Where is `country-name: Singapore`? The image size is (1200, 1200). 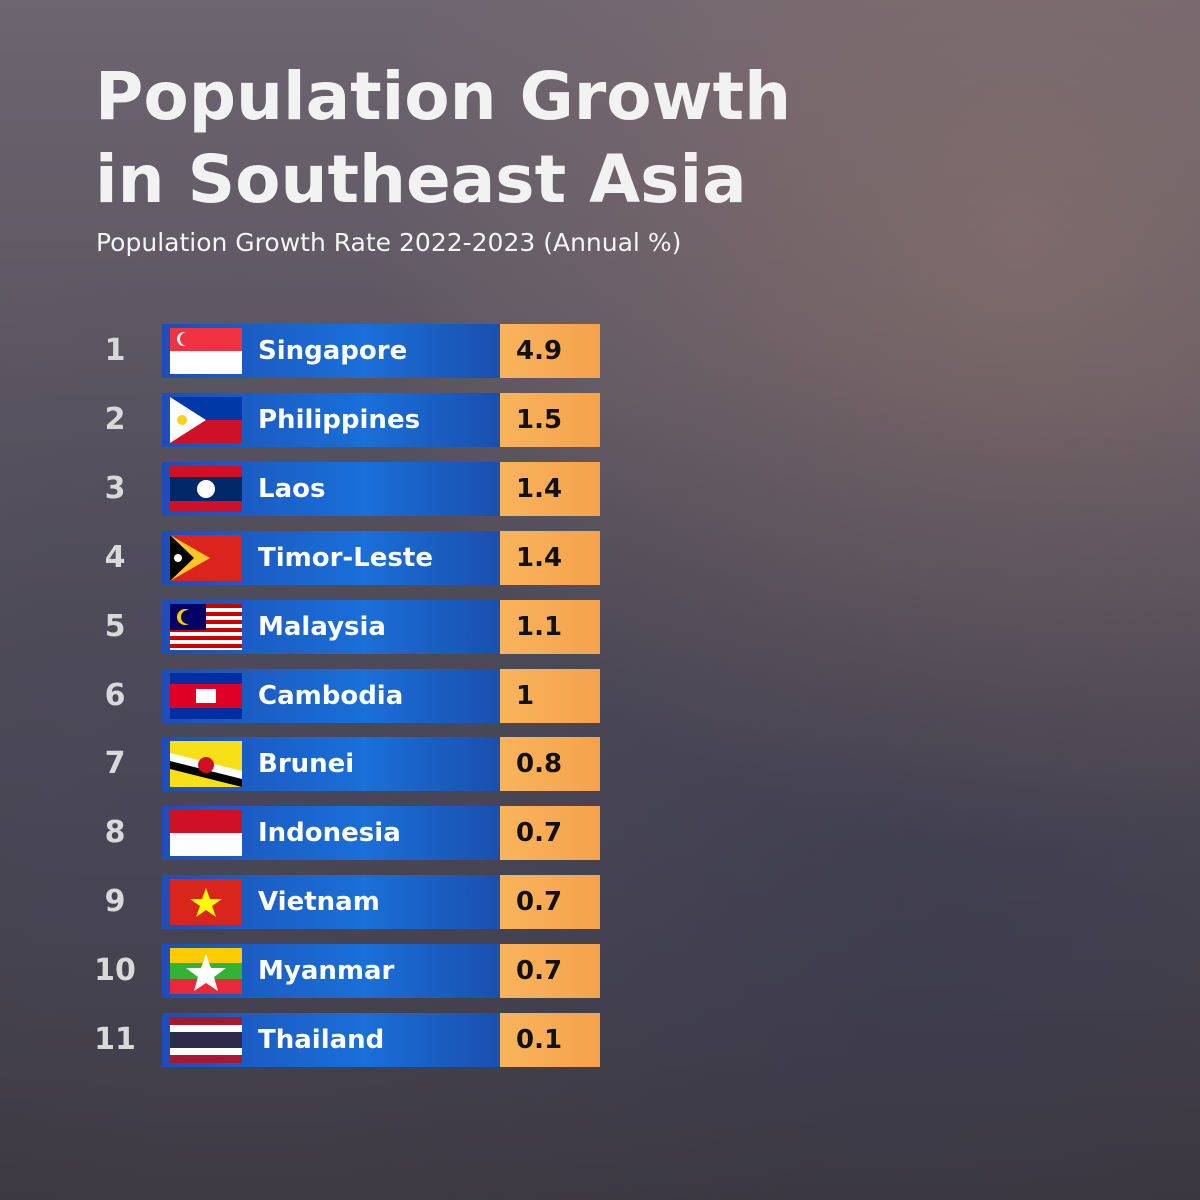 country-name: Singapore is located at coordinates (333, 351).